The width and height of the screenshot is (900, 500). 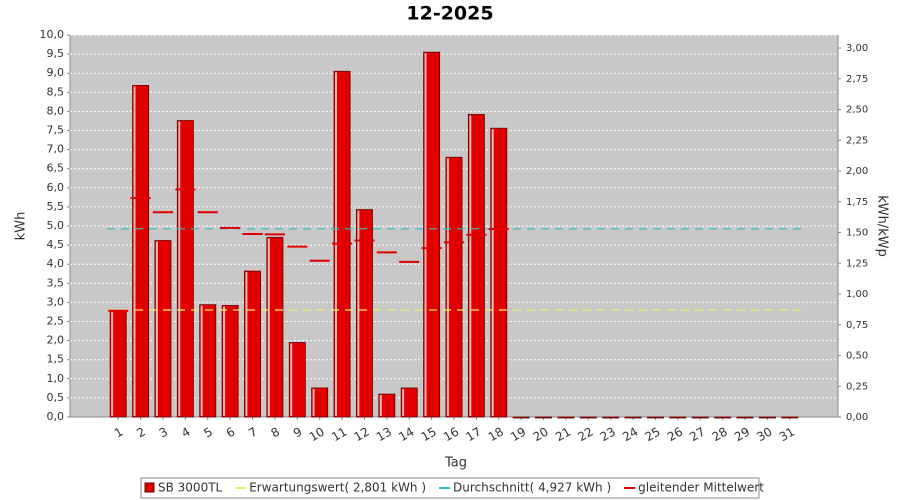 What do you see at coordinates (496, 435) in the screenshot?
I see `x-tick-label: 18` at bounding box center [496, 435].